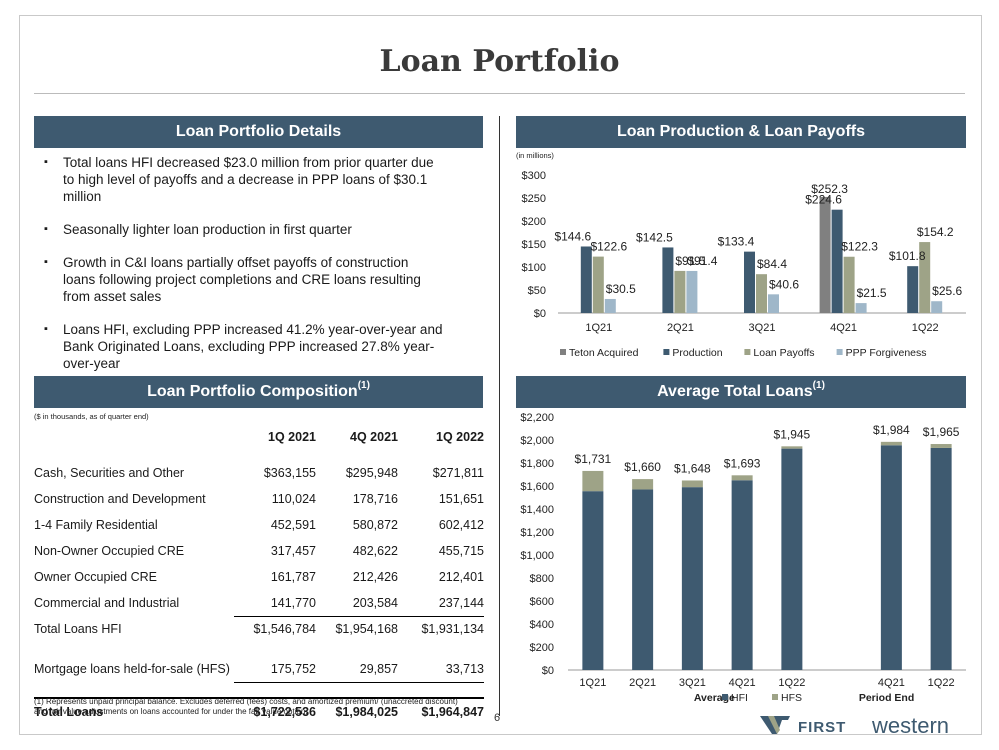 The height and width of the screenshot is (750, 999). Describe the element at coordinates (78, 629) in the screenshot. I see `row-label: Total Loans HFI` at that location.